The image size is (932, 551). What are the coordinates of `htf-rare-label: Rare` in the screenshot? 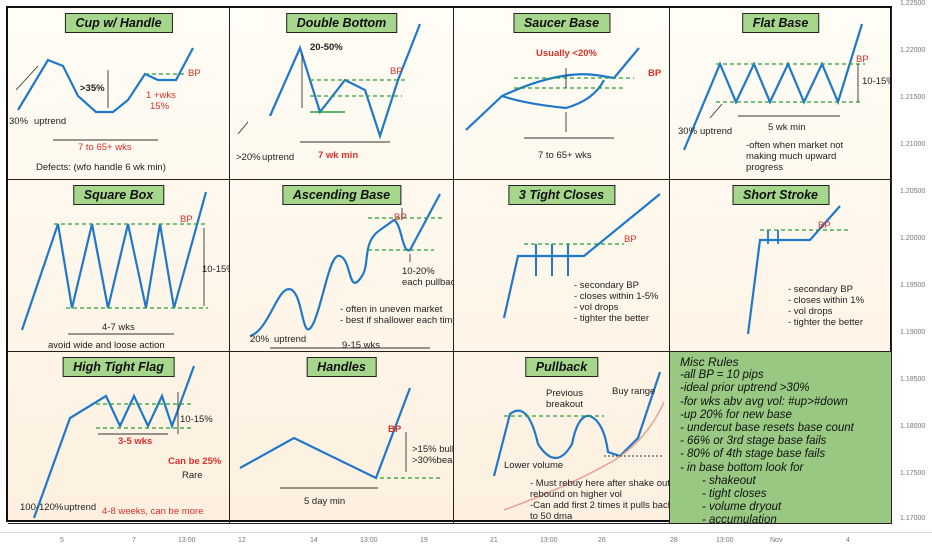 It's located at (192, 475).